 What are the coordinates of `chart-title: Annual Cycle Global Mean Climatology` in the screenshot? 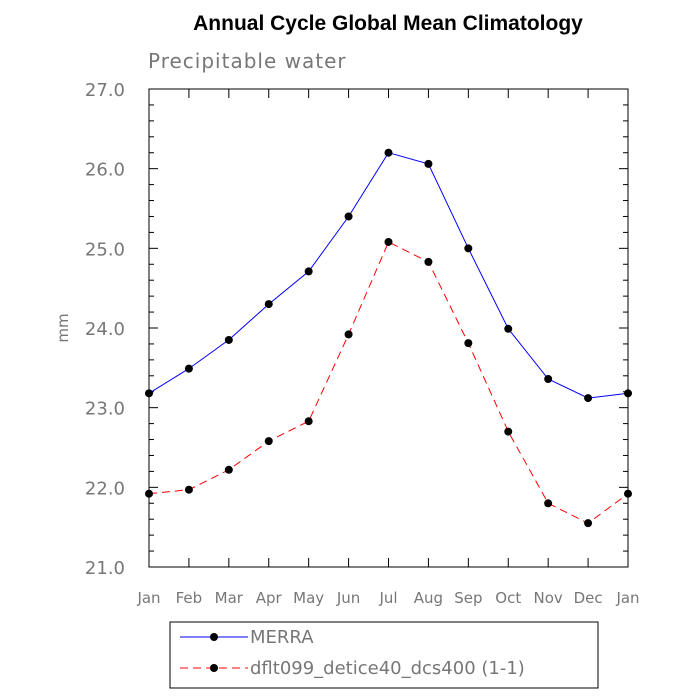 It's located at (388, 23).